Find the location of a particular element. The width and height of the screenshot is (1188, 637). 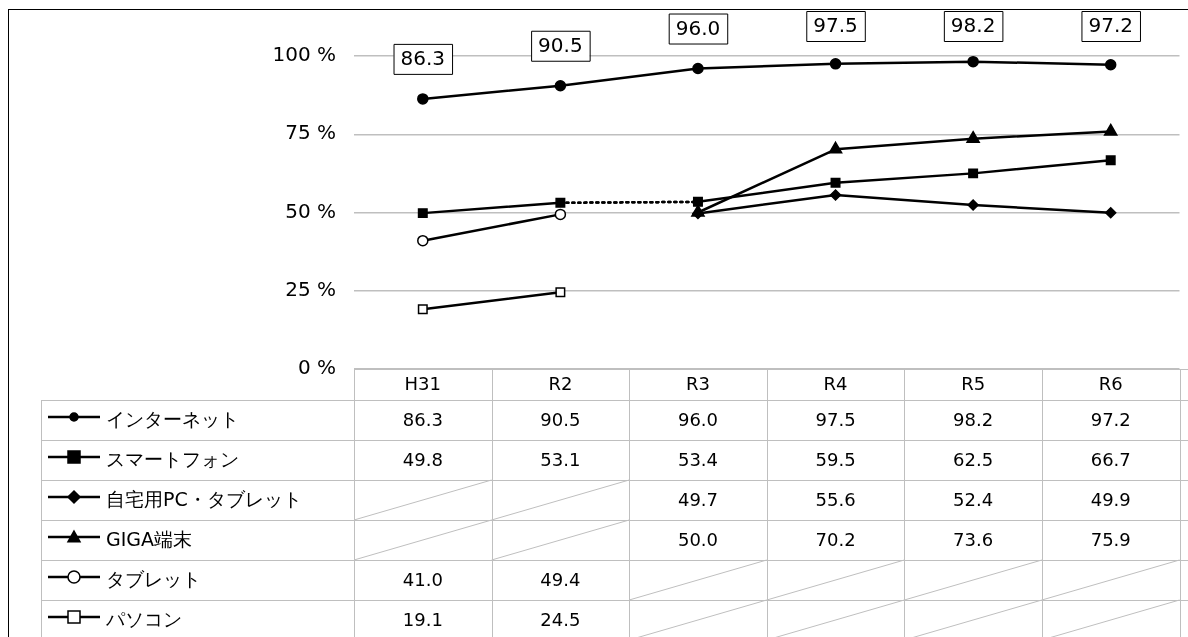

legend-label: インターネット is located at coordinates (172, 418).